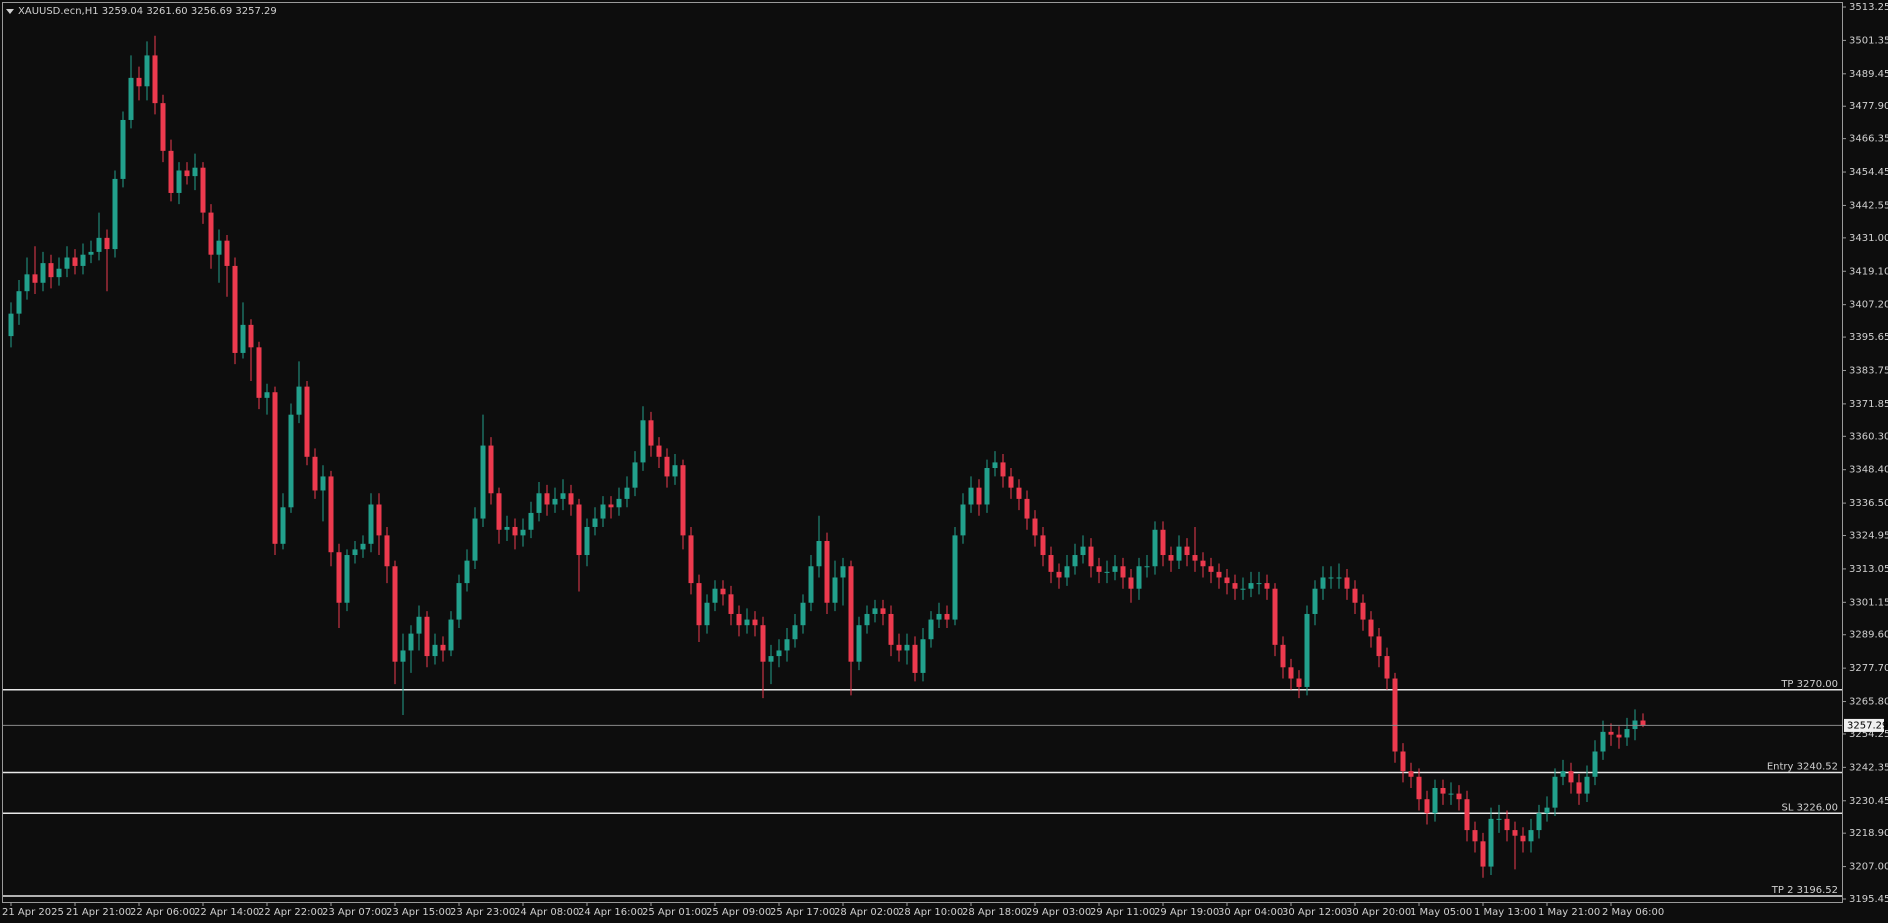 Image resolution: width=1888 pixels, height=923 pixels. Describe the element at coordinates (1868, 271) in the screenshot. I see `y-tick-label: 3419.10` at that location.